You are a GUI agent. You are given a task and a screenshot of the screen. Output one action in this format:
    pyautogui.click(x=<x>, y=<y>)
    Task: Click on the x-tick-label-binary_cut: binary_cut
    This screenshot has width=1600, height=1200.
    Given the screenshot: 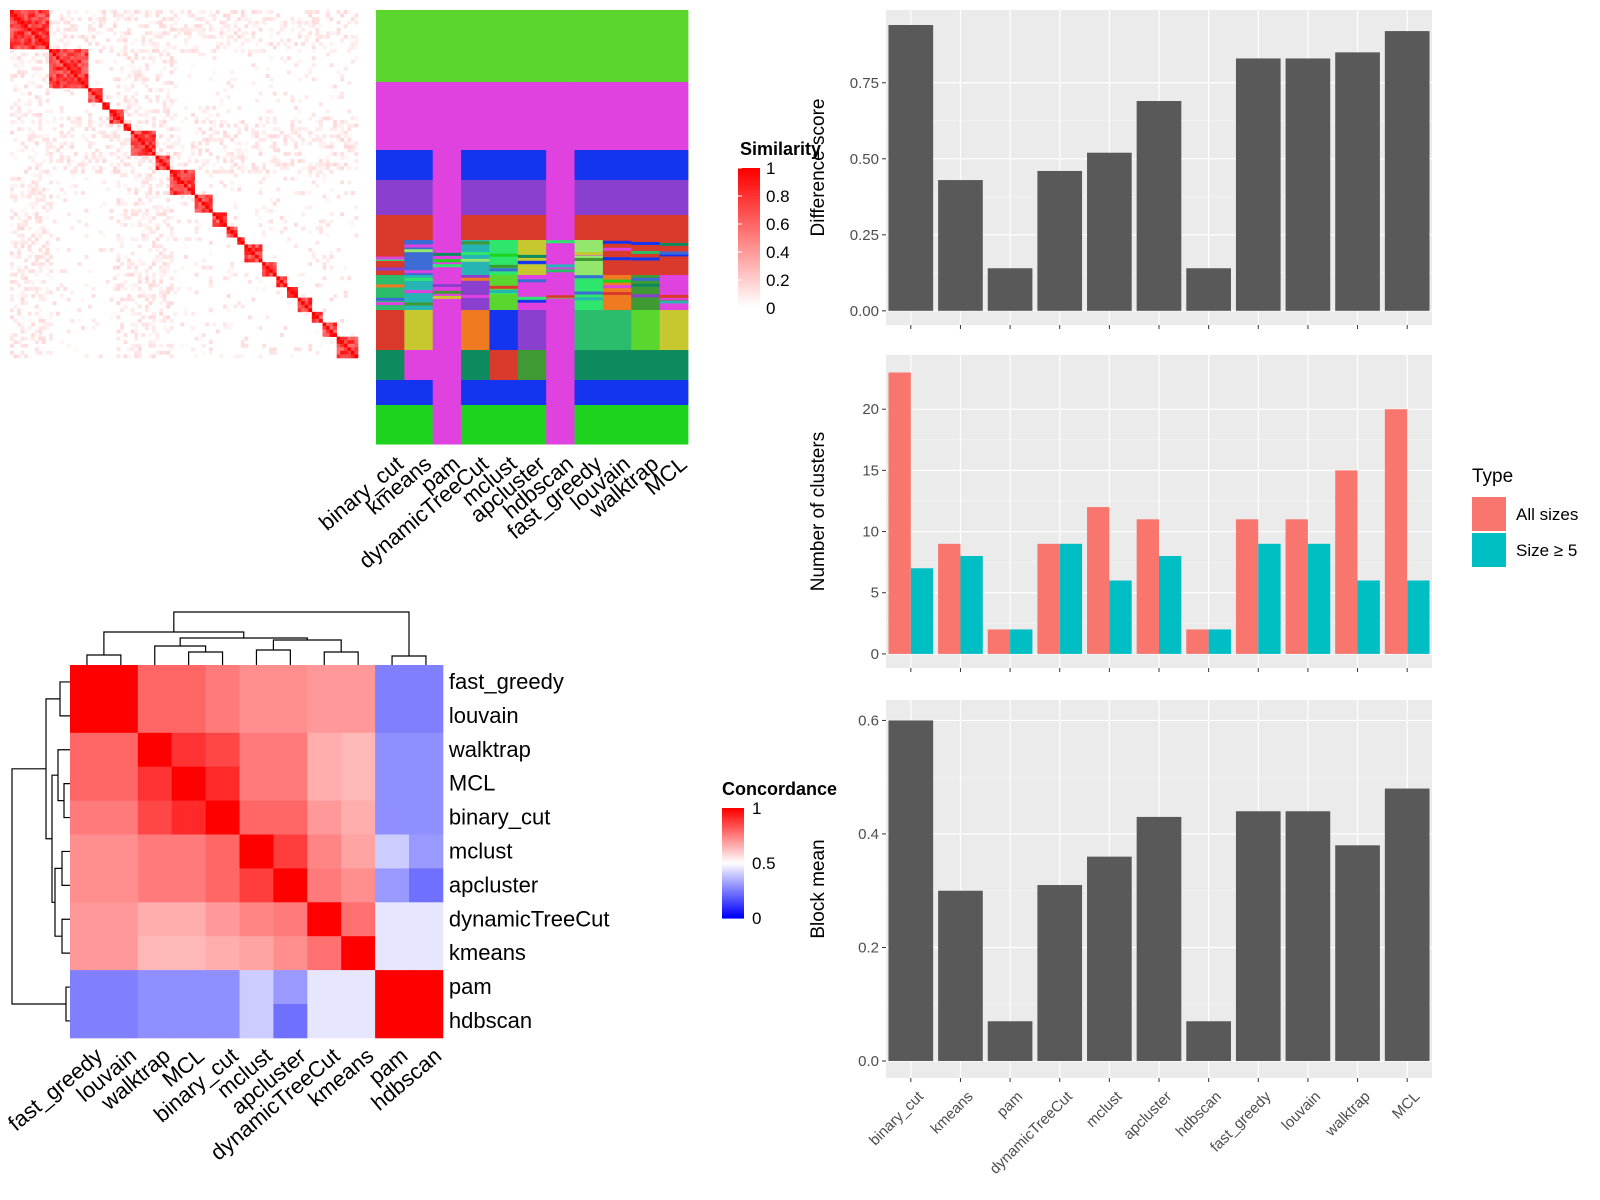 What is the action you would take?
    pyautogui.click(x=897, y=1119)
    